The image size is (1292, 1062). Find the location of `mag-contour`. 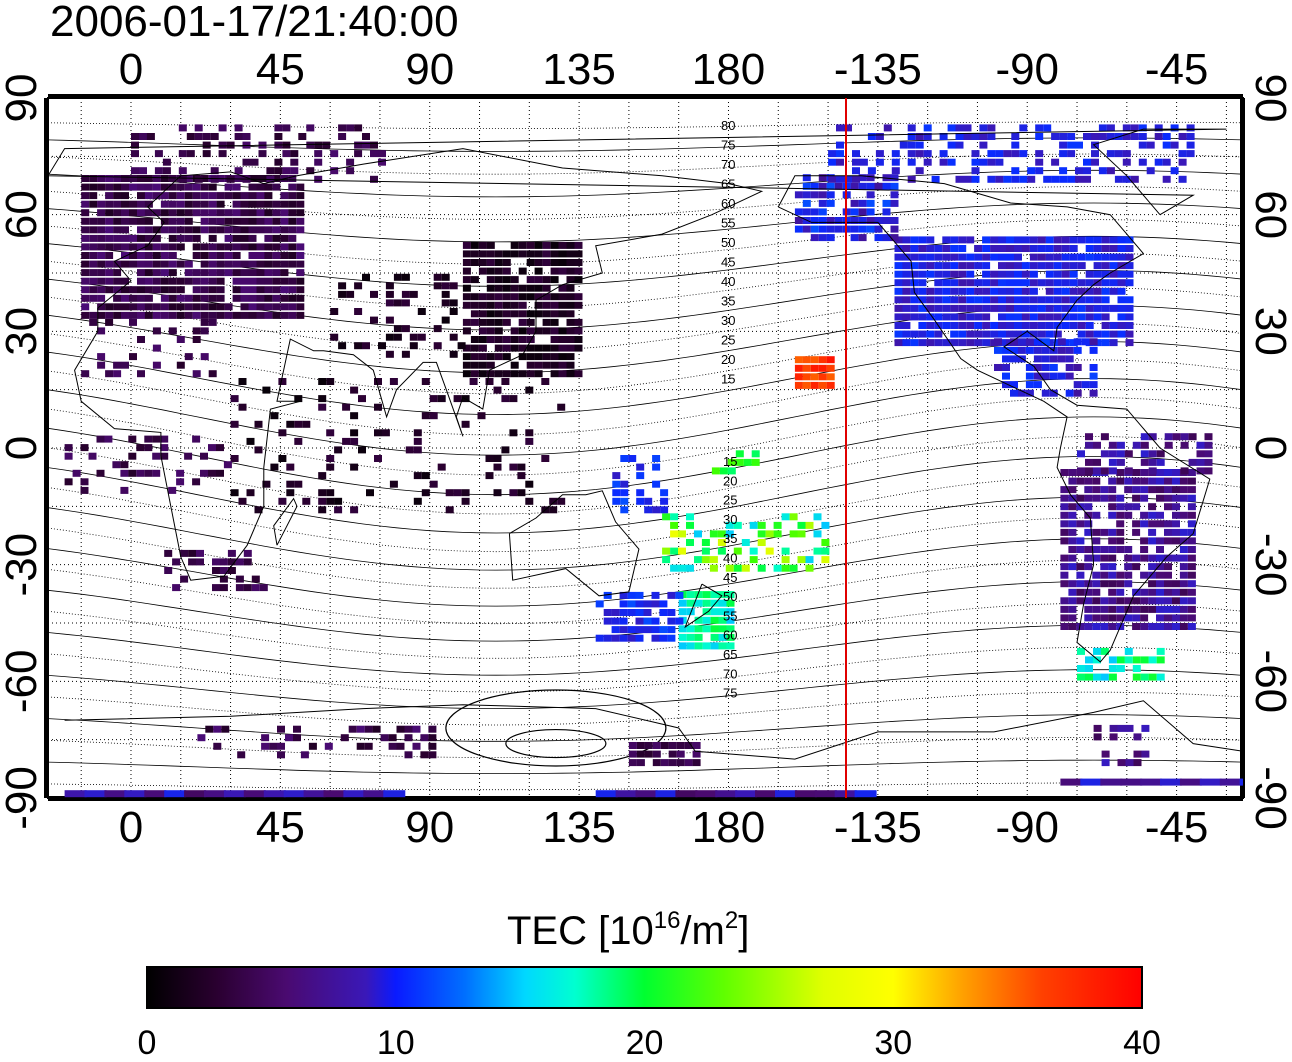

mag-contour is located at coordinates (645, 319).